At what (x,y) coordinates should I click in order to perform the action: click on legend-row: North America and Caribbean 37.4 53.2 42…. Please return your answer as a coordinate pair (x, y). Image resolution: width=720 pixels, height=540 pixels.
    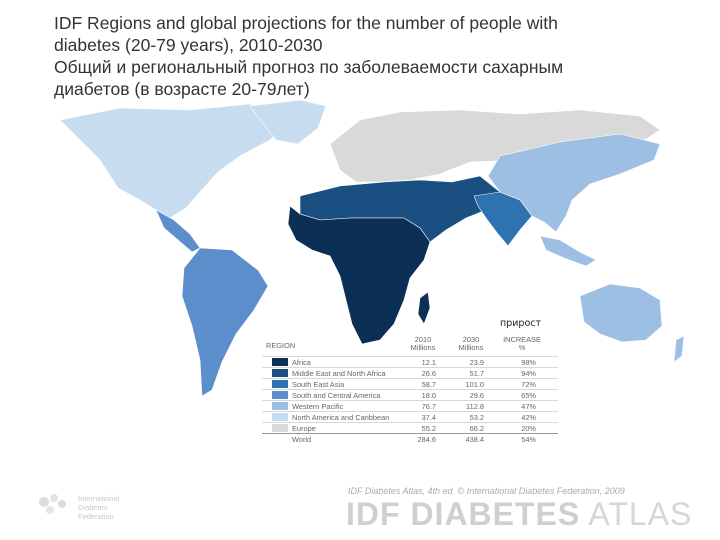
    Looking at the image, I should click on (410, 416).